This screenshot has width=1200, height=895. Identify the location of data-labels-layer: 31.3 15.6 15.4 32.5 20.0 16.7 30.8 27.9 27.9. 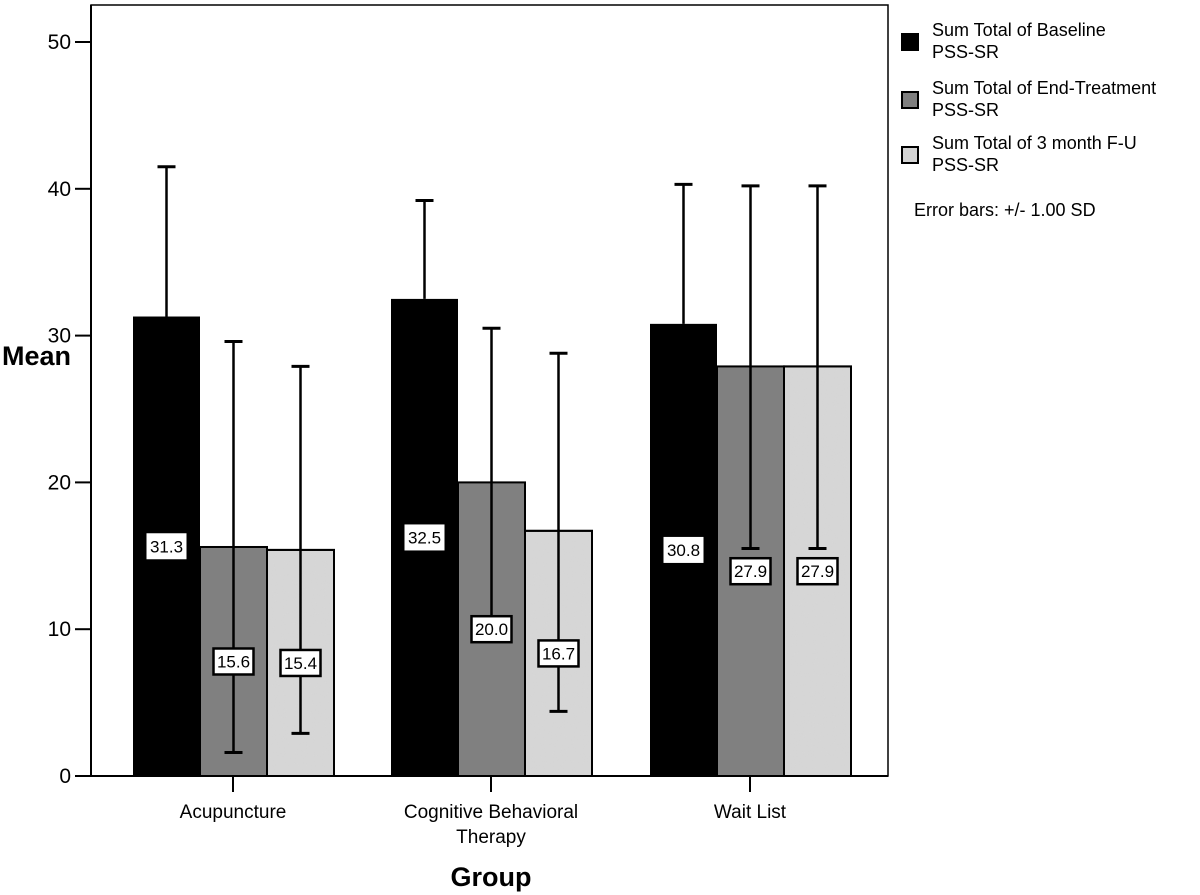
(492, 601).